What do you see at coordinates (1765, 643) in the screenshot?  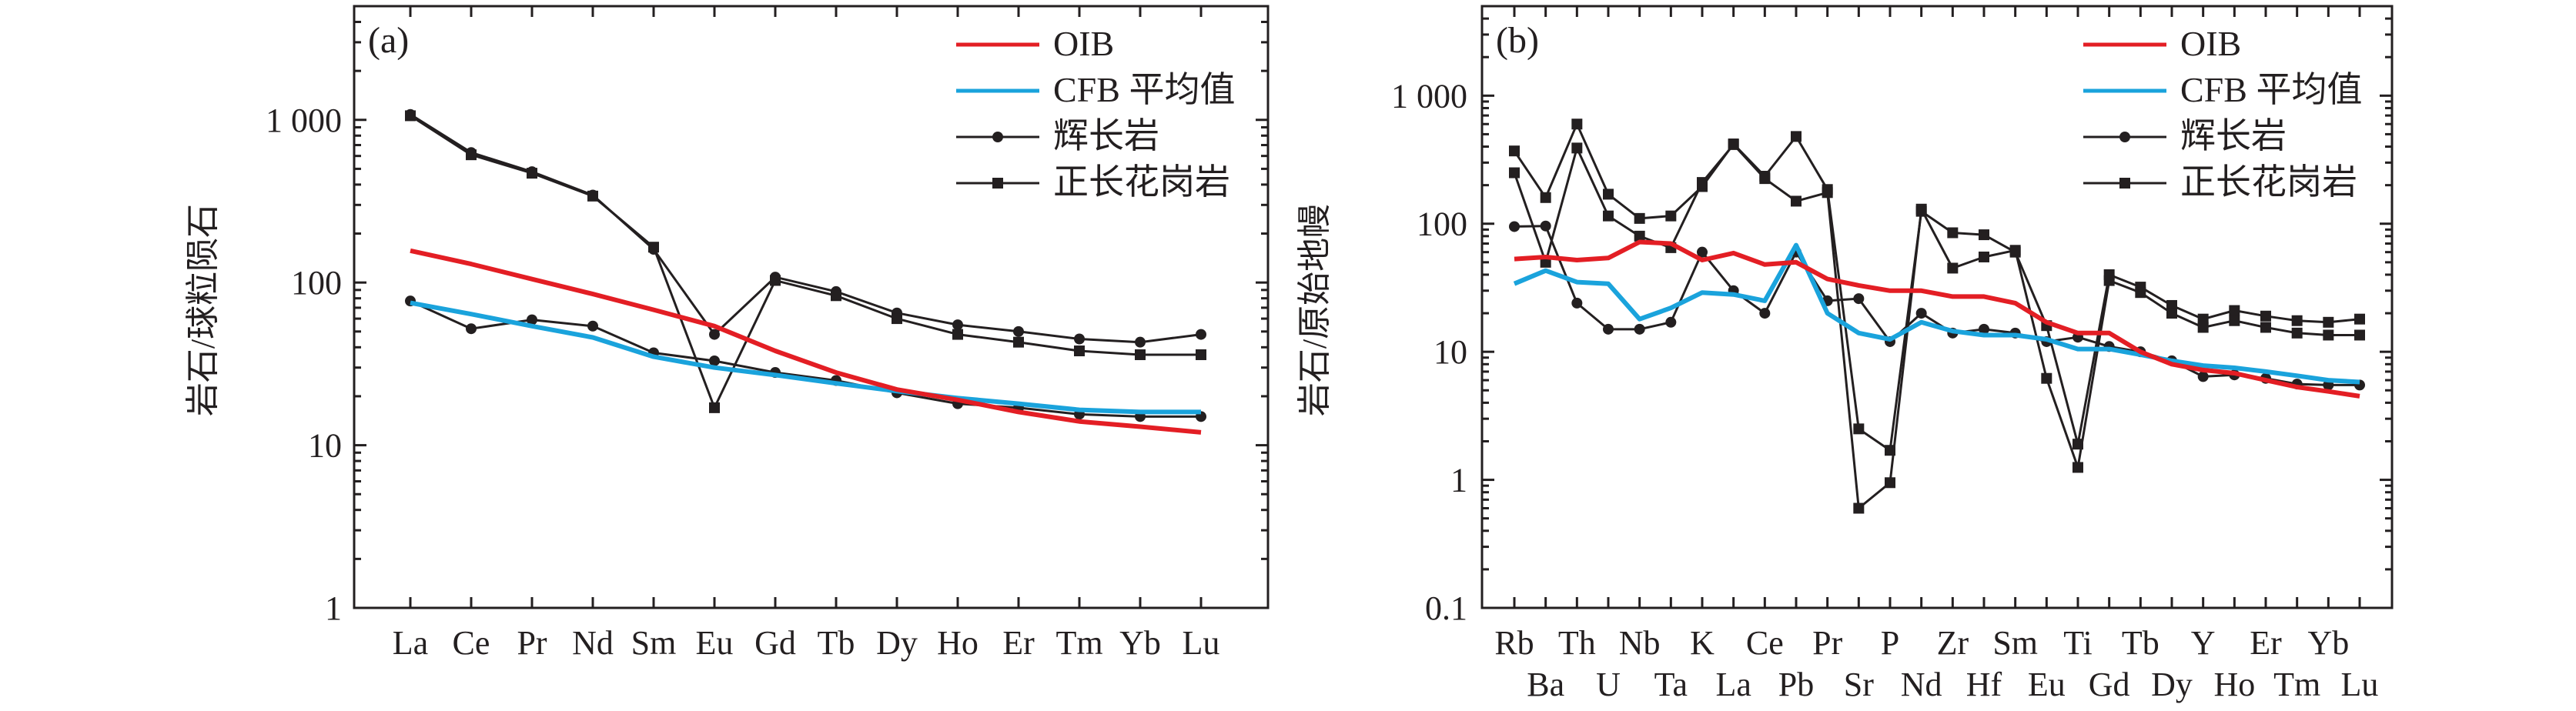 I see `x-tick-label-ce: Ce` at bounding box center [1765, 643].